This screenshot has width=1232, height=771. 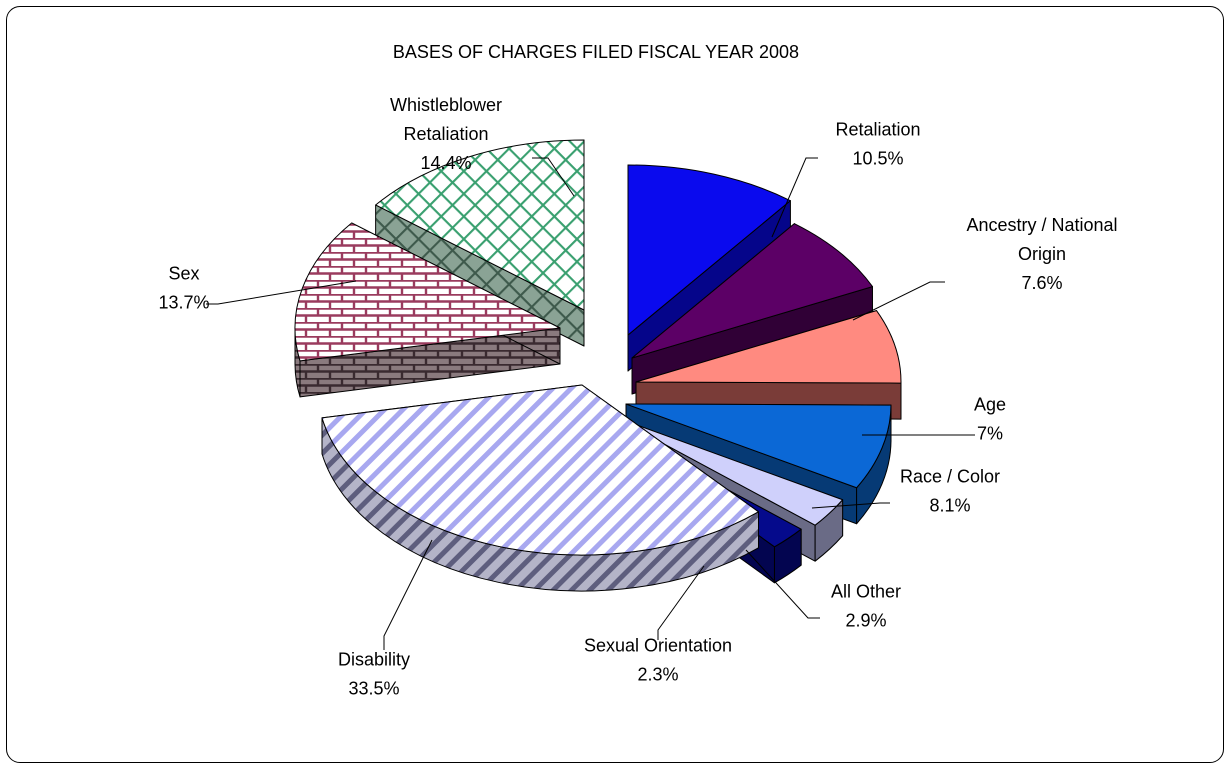 I want to click on data-label-sex: Sex 13.7%, so click(x=183, y=288).